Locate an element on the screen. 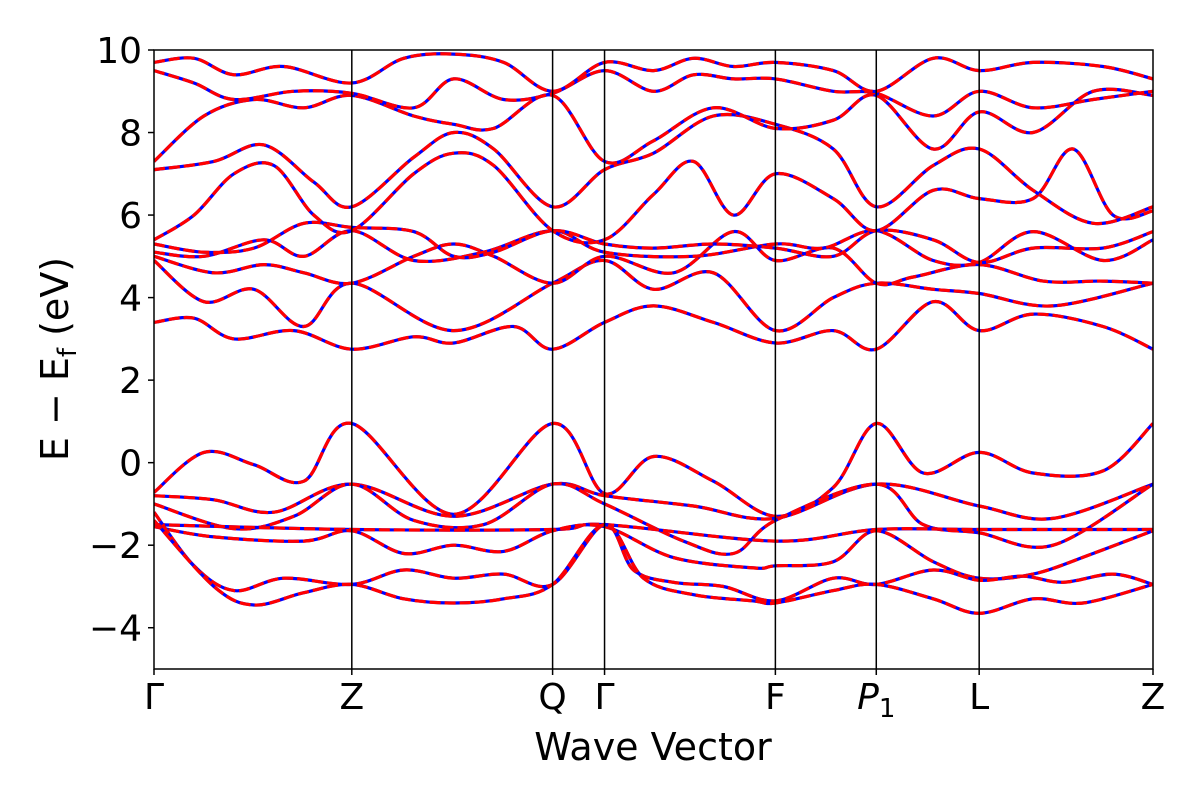  x-axis-title: Wave Vector is located at coordinates (653, 747).